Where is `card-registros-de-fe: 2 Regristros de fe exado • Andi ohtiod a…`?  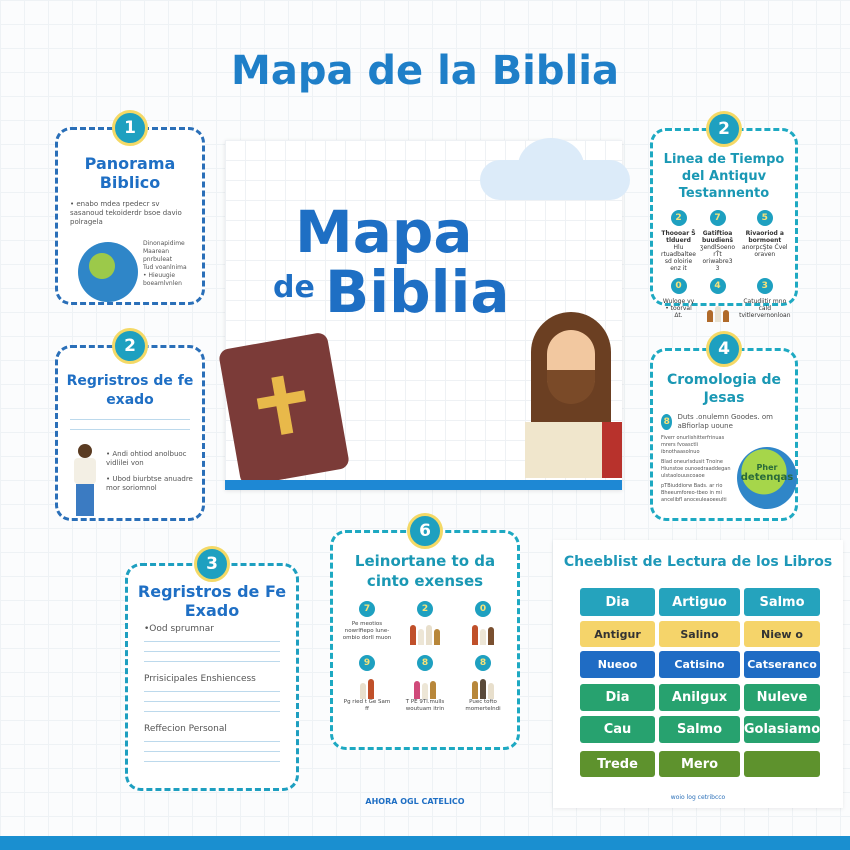 card-registros-de-fe: 2 Regristros de fe exado • Andi ohtiod a… is located at coordinates (130, 424).